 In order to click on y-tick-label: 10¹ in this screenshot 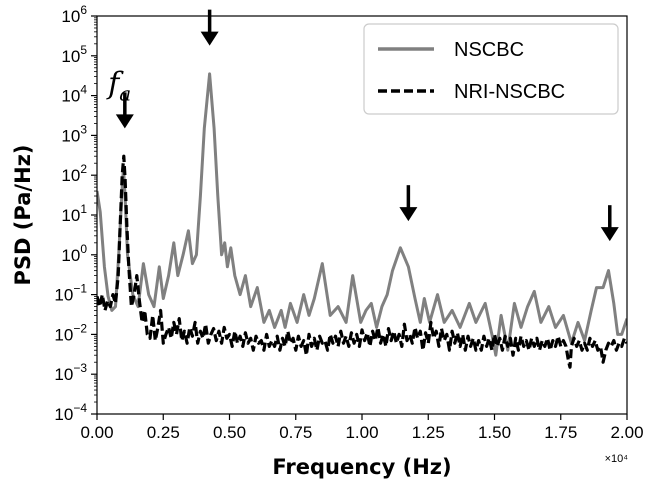, I will do `click(74, 213)`.